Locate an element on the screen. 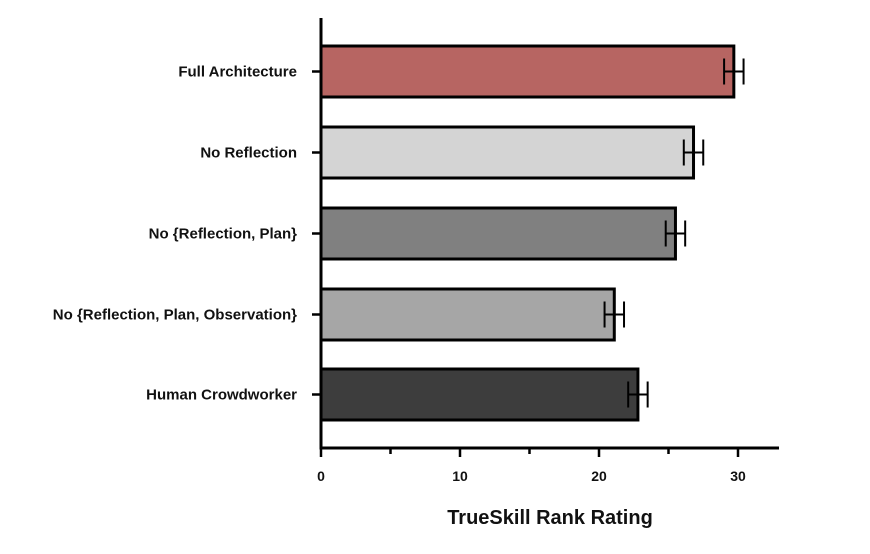  x-tick-label: 30 is located at coordinates (738, 476).